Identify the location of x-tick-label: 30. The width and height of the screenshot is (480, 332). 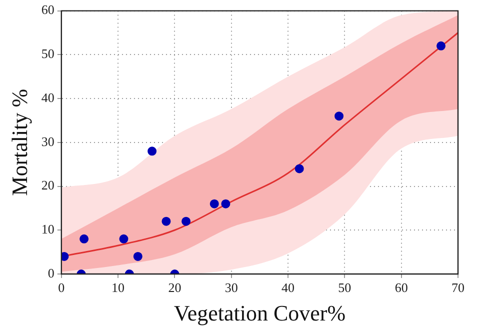
(231, 288).